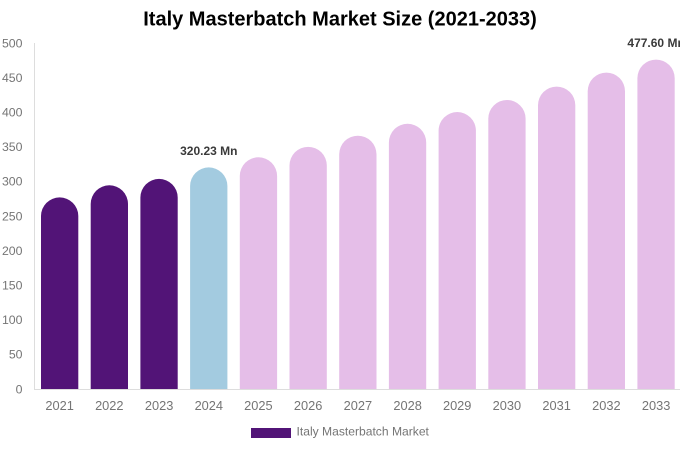 This screenshot has height=450, width=680. What do you see at coordinates (12, 182) in the screenshot?
I see `svg-text: 300` at bounding box center [12, 182].